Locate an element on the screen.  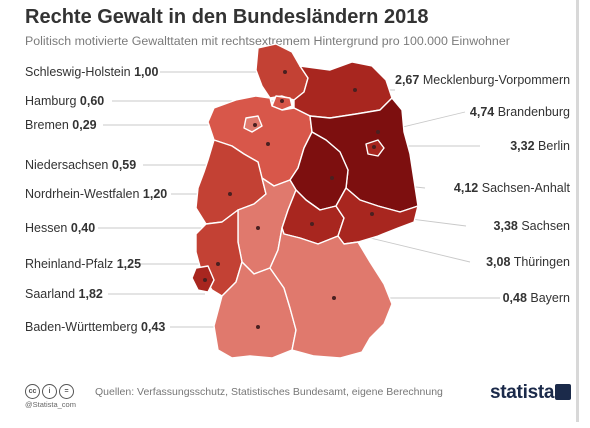
label-bremen: Bremen 0,29 is located at coordinates (61, 125).